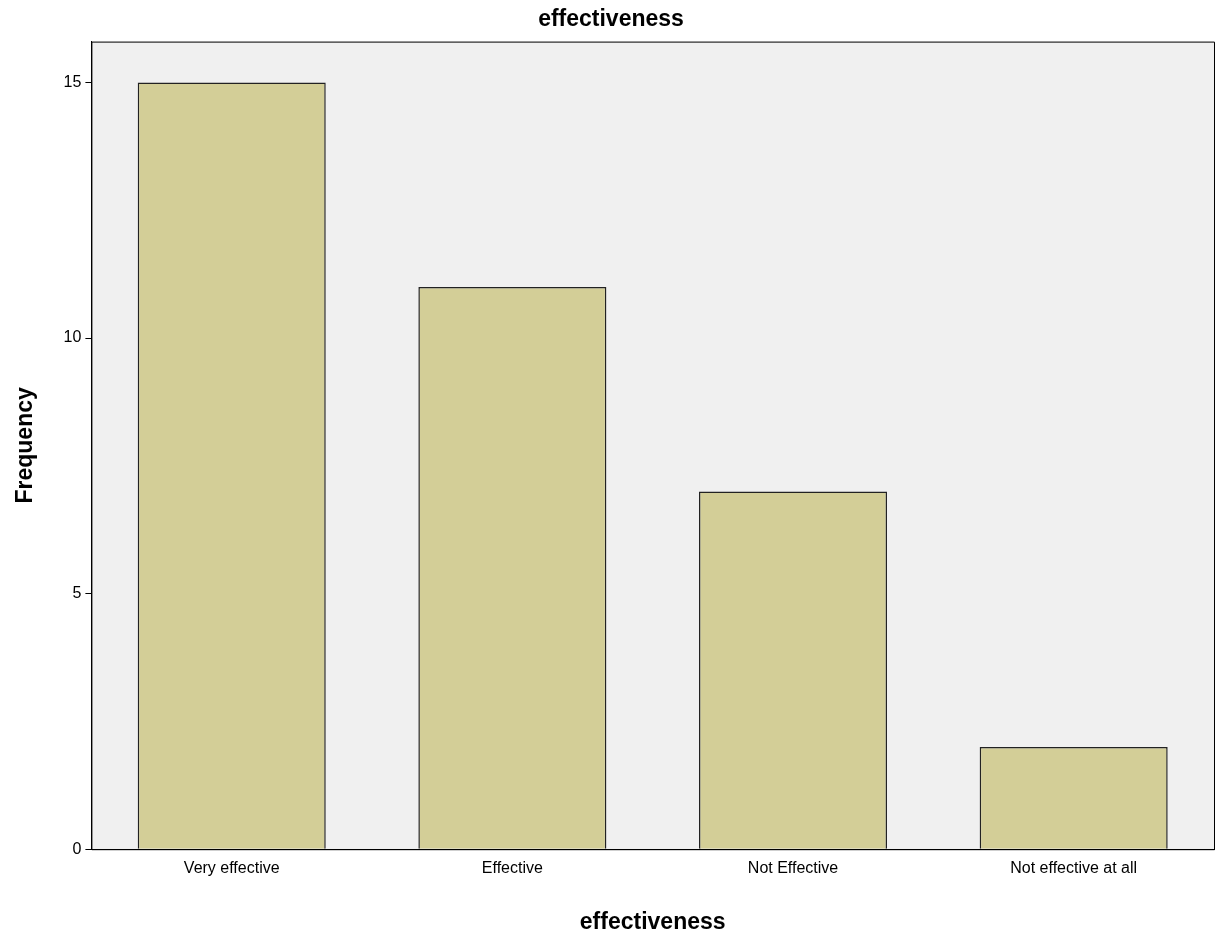  Describe the element at coordinates (231, 868) in the screenshot. I see `x-tick-label: Very effective` at that location.